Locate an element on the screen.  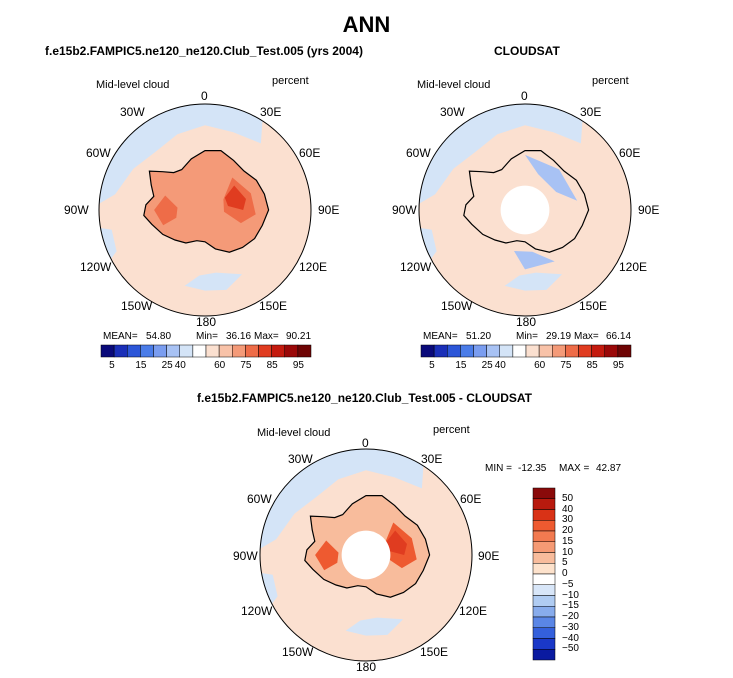
panel-a-lon-150w: 150W is located at coordinates (137, 306).